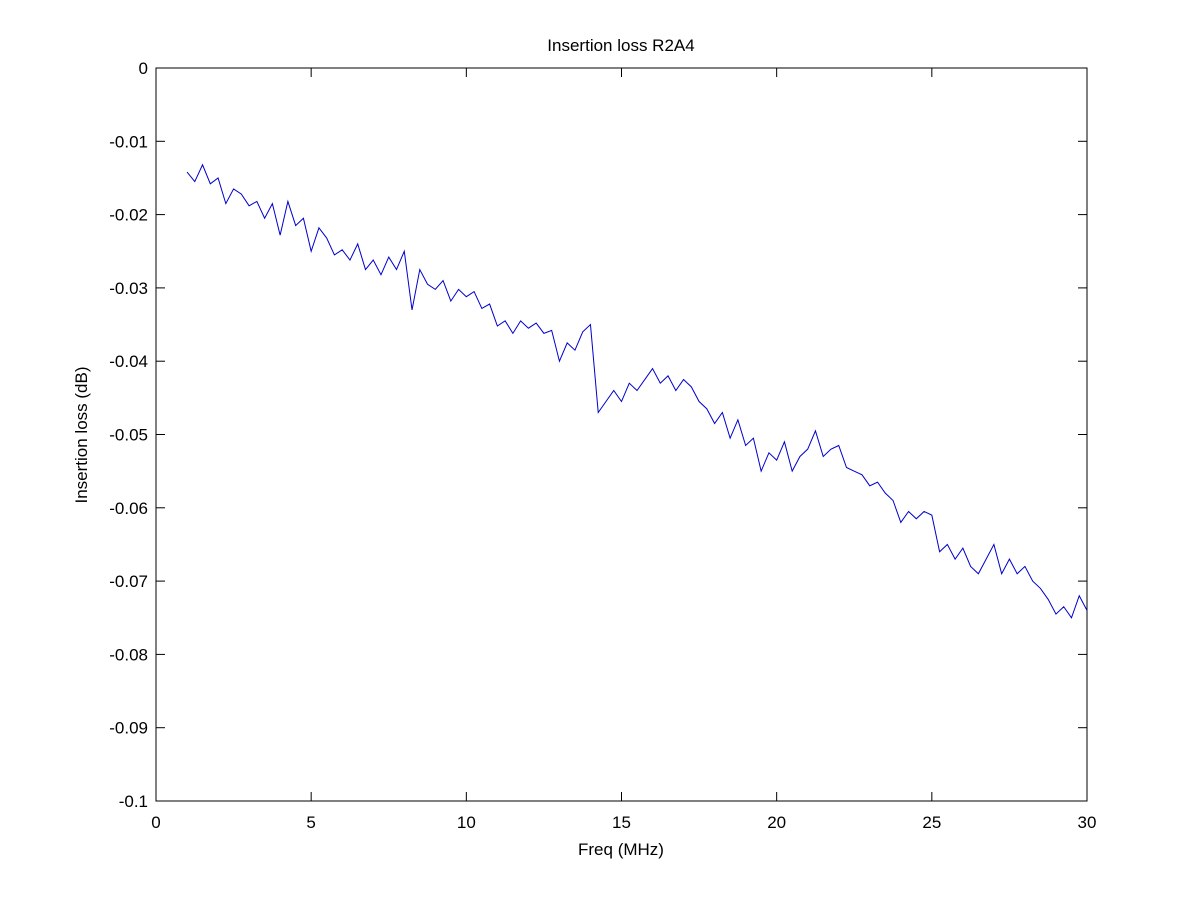 The width and height of the screenshot is (1201, 901). I want to click on x-tick-label: 0, so click(155, 822).